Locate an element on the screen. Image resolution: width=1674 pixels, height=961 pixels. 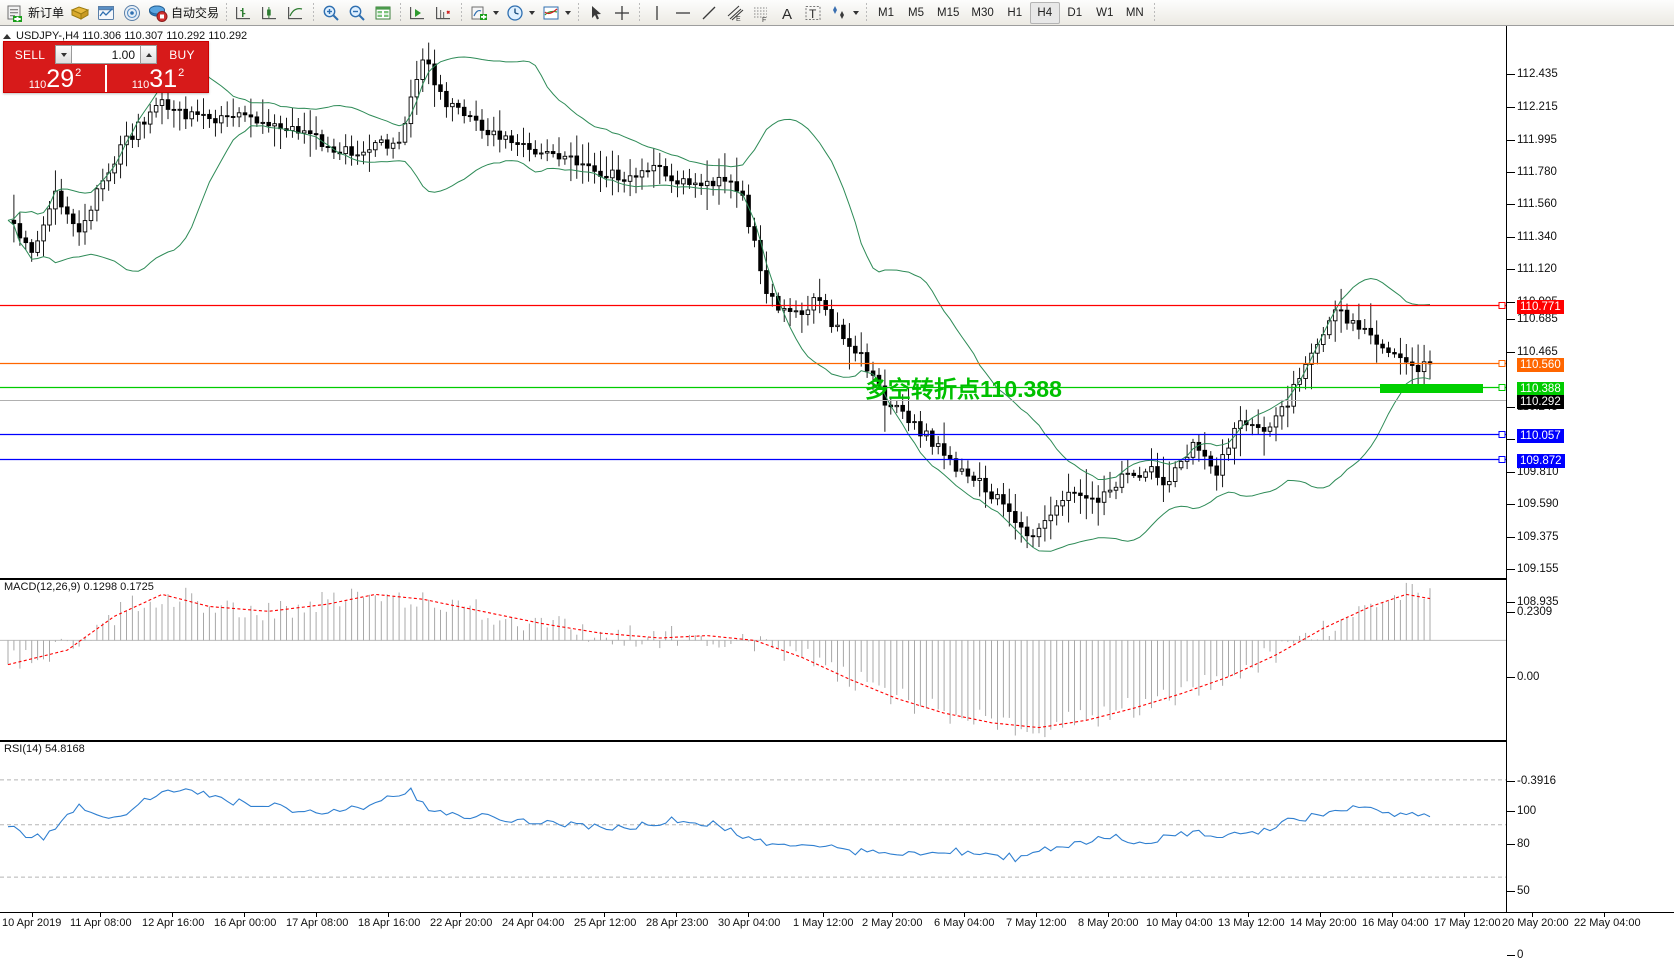
time-axis-label: 12 Apr 16:00 is located at coordinates (173, 923).